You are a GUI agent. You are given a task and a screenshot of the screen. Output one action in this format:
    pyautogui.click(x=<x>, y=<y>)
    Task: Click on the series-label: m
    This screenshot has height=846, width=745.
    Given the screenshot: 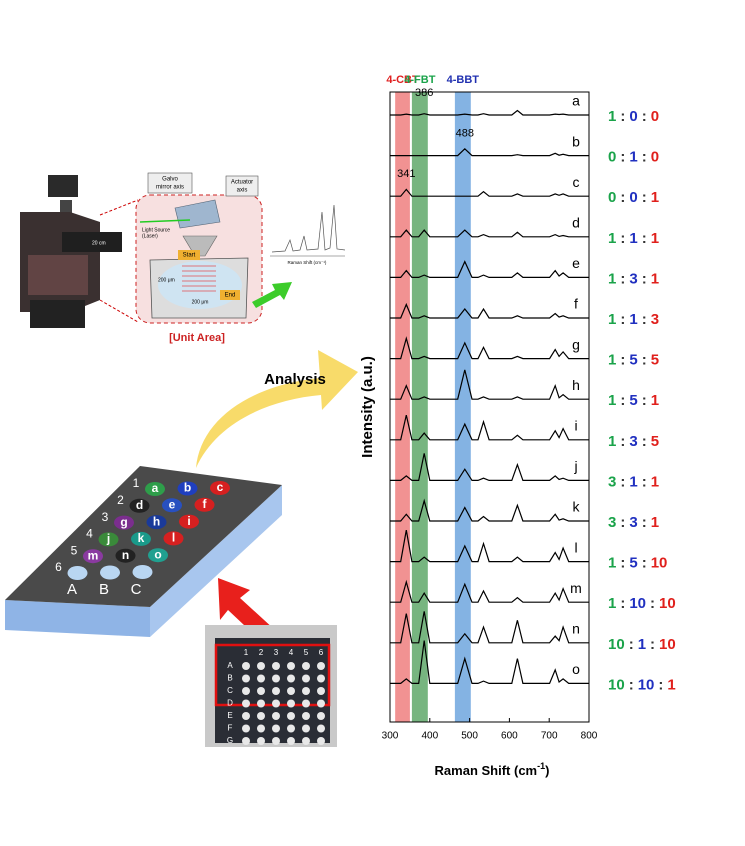 What is the action you would take?
    pyautogui.click(x=576, y=588)
    